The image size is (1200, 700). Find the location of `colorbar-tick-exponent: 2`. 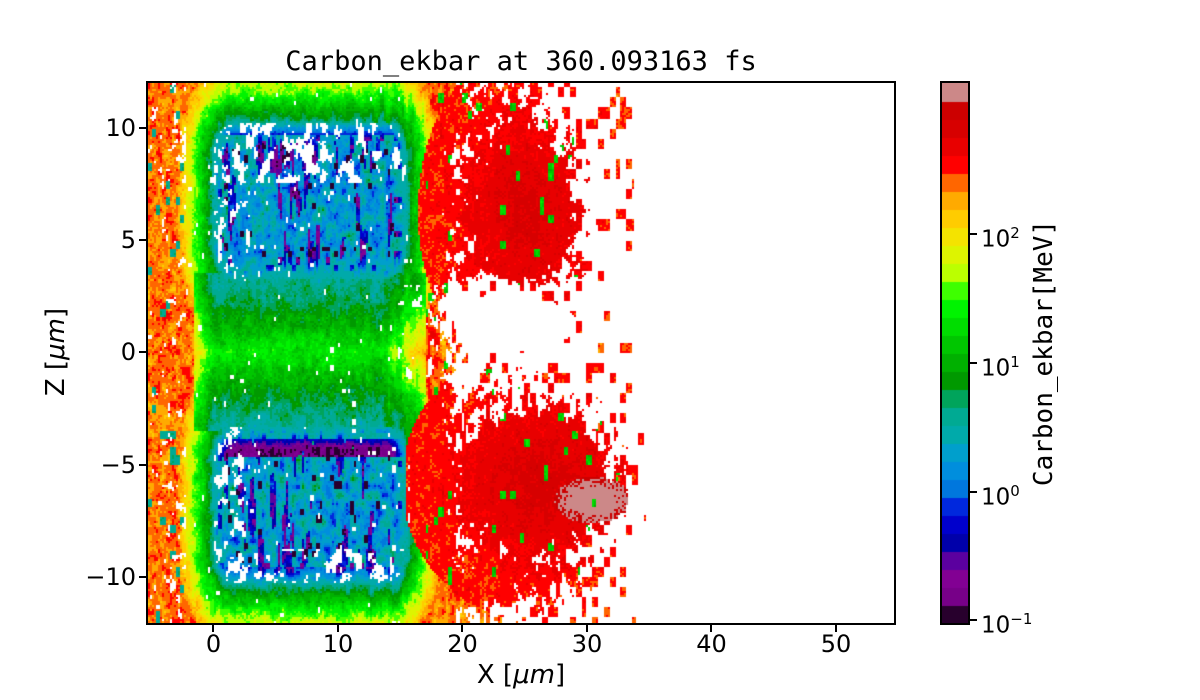

colorbar-tick-exponent: 2 is located at coordinates (1015, 232).